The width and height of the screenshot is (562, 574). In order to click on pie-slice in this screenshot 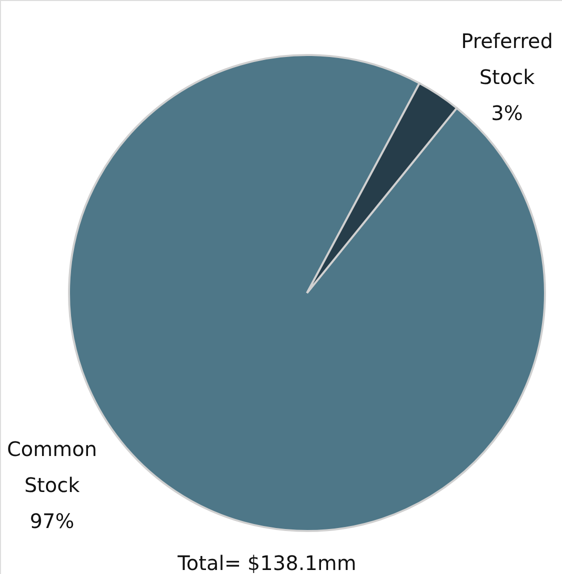, I will do `click(382, 188)`.